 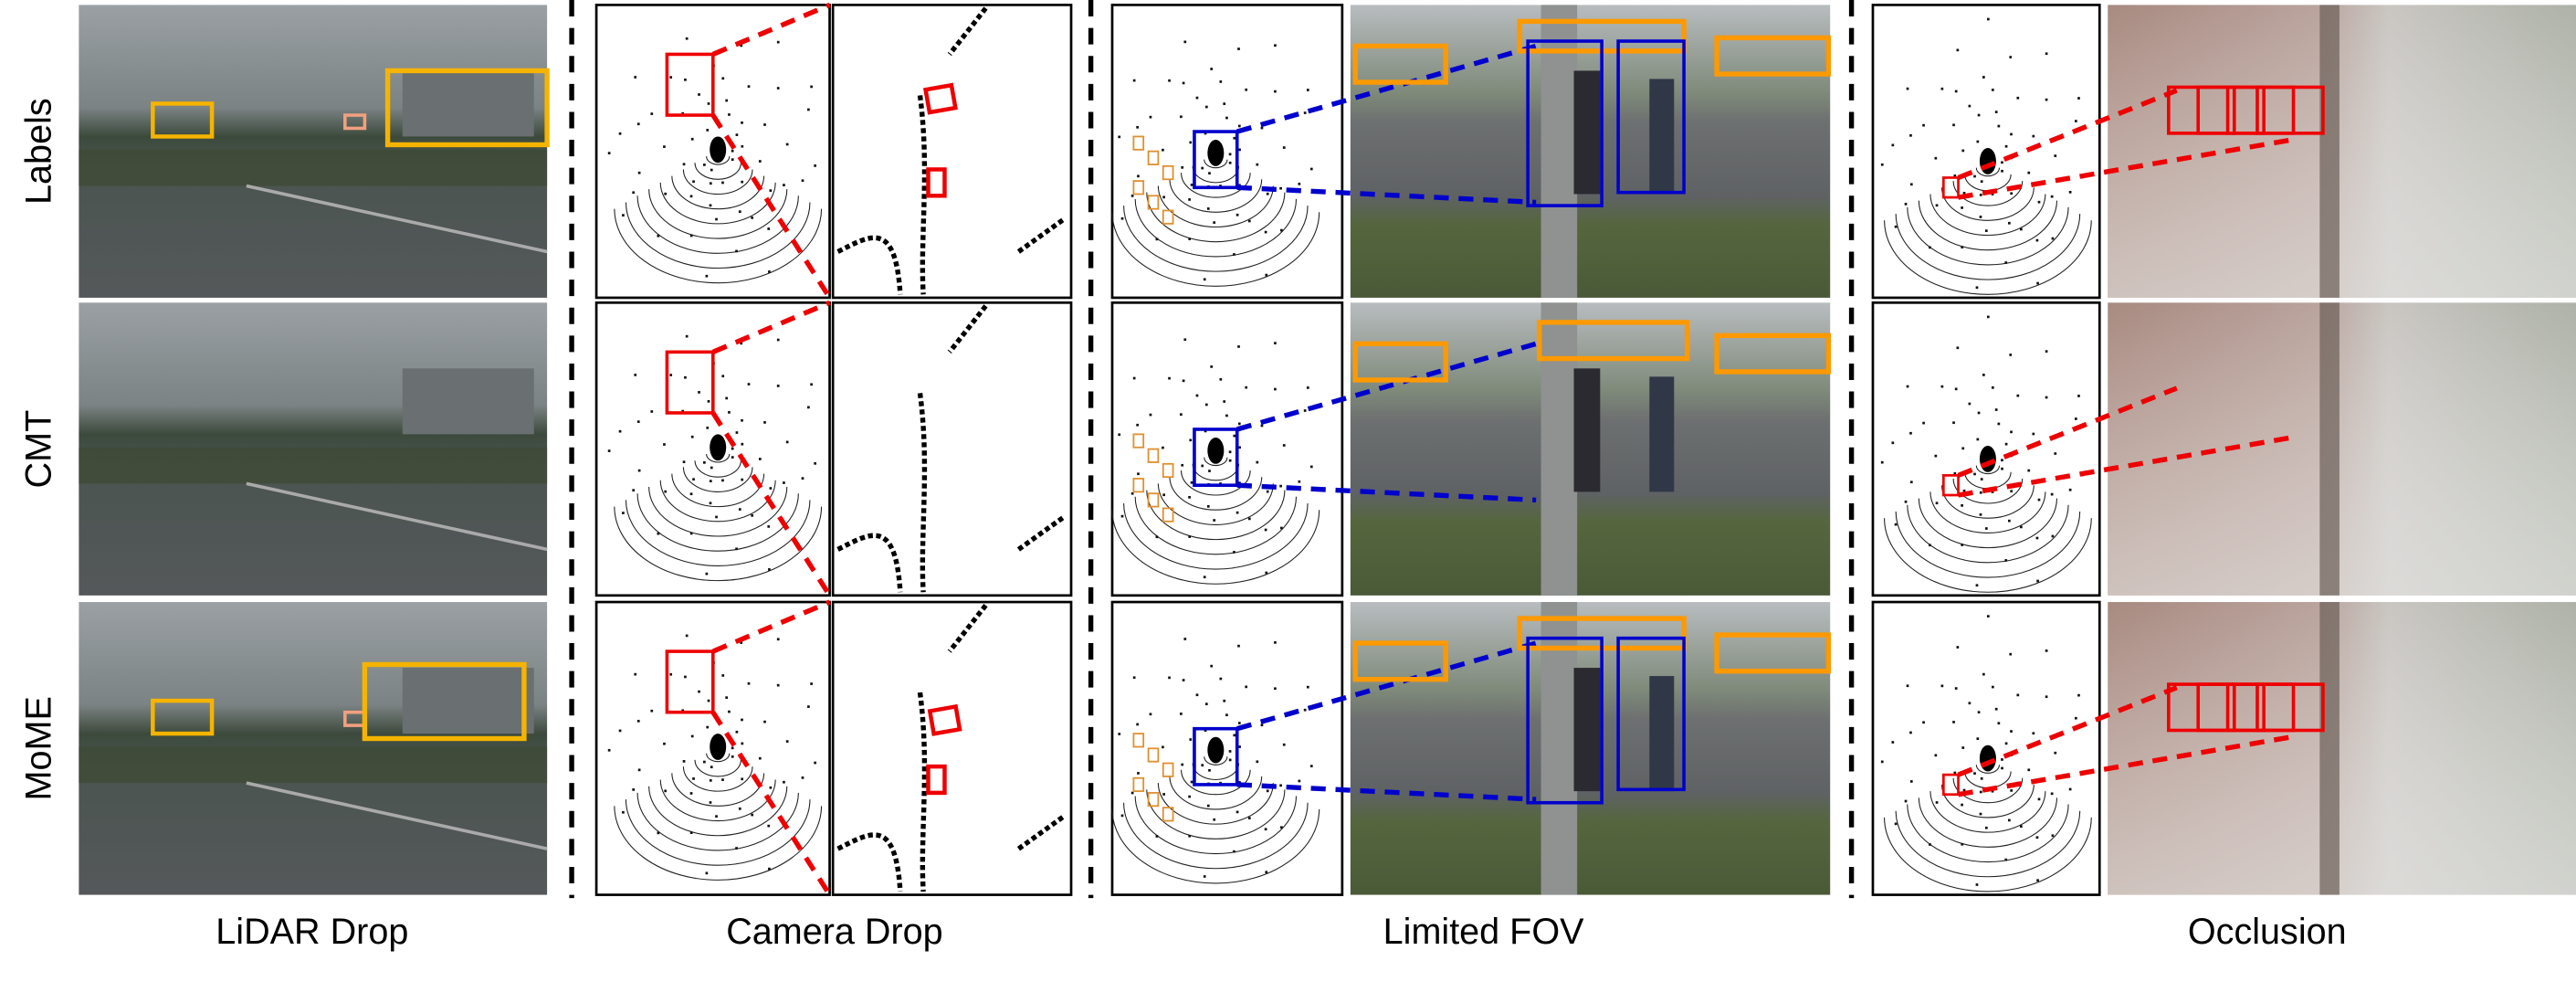 I want to click on pillar, so click(x=2329, y=748).